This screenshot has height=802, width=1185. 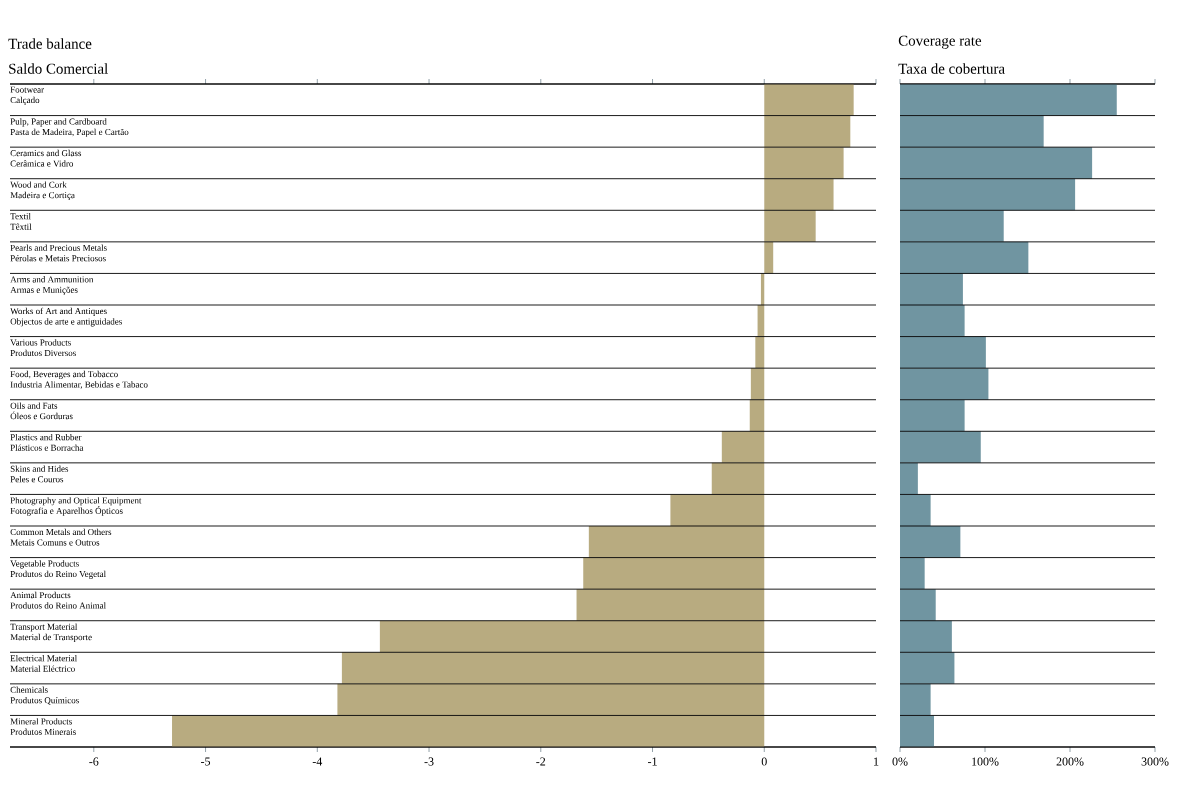 I want to click on y-tick-label: Mineral Products Produtos Minerais, so click(x=43, y=726).